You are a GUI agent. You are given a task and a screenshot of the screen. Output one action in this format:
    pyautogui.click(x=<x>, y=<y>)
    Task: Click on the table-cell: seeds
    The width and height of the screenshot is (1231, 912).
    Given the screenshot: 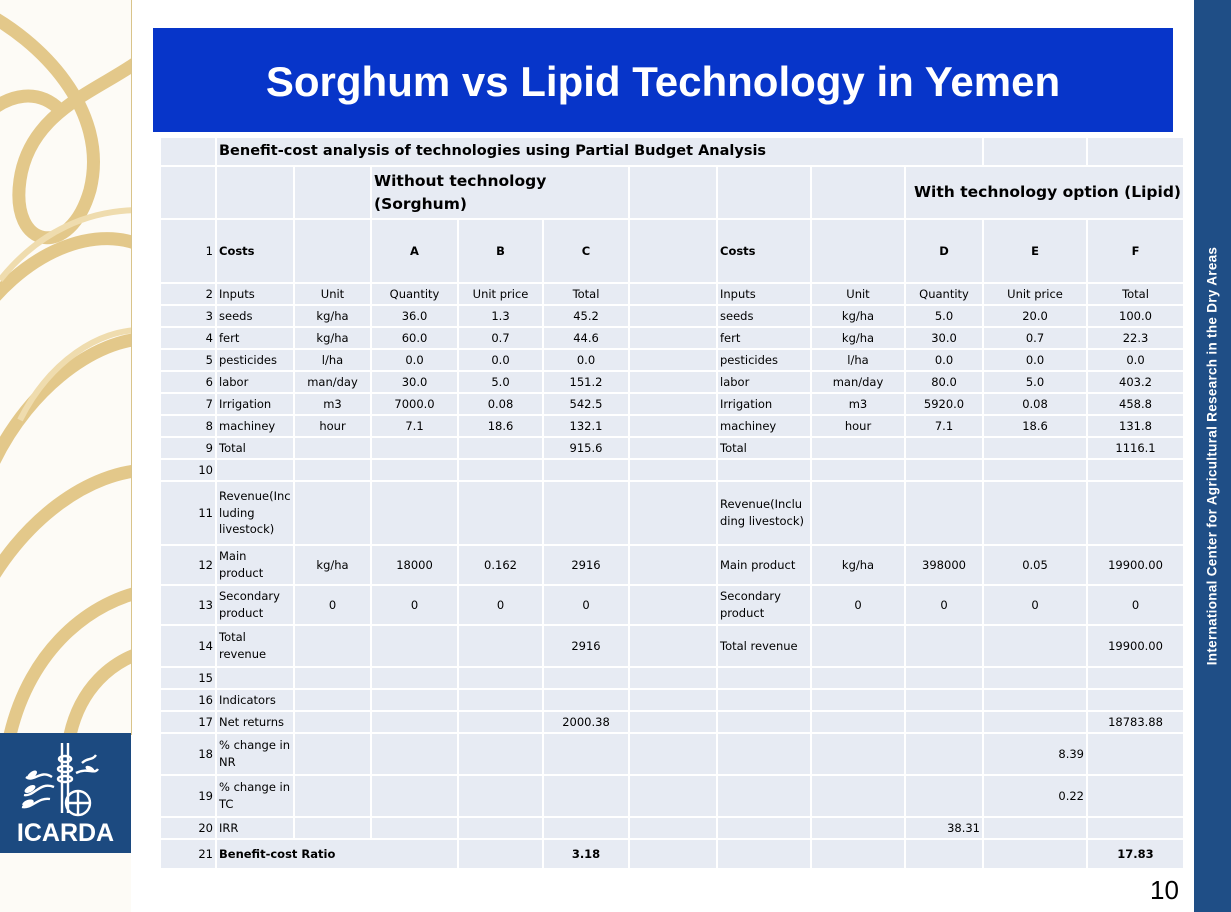 What is the action you would take?
    pyautogui.click(x=764, y=316)
    